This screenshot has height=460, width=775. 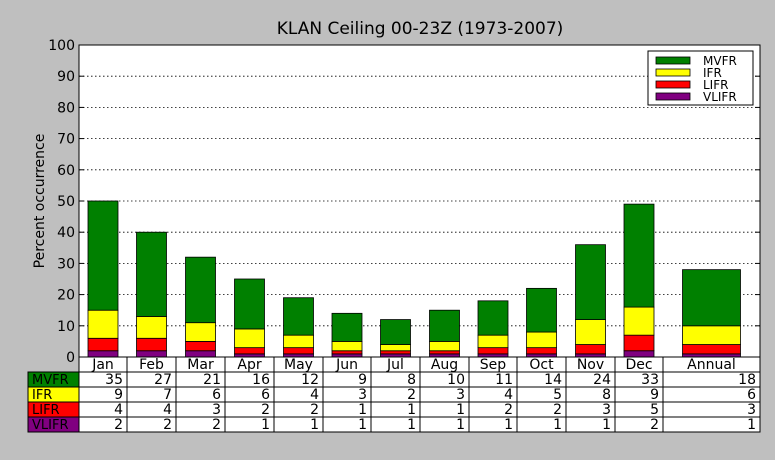 What do you see at coordinates (66, 108) in the screenshot?
I see `y-tick-label: 80` at bounding box center [66, 108].